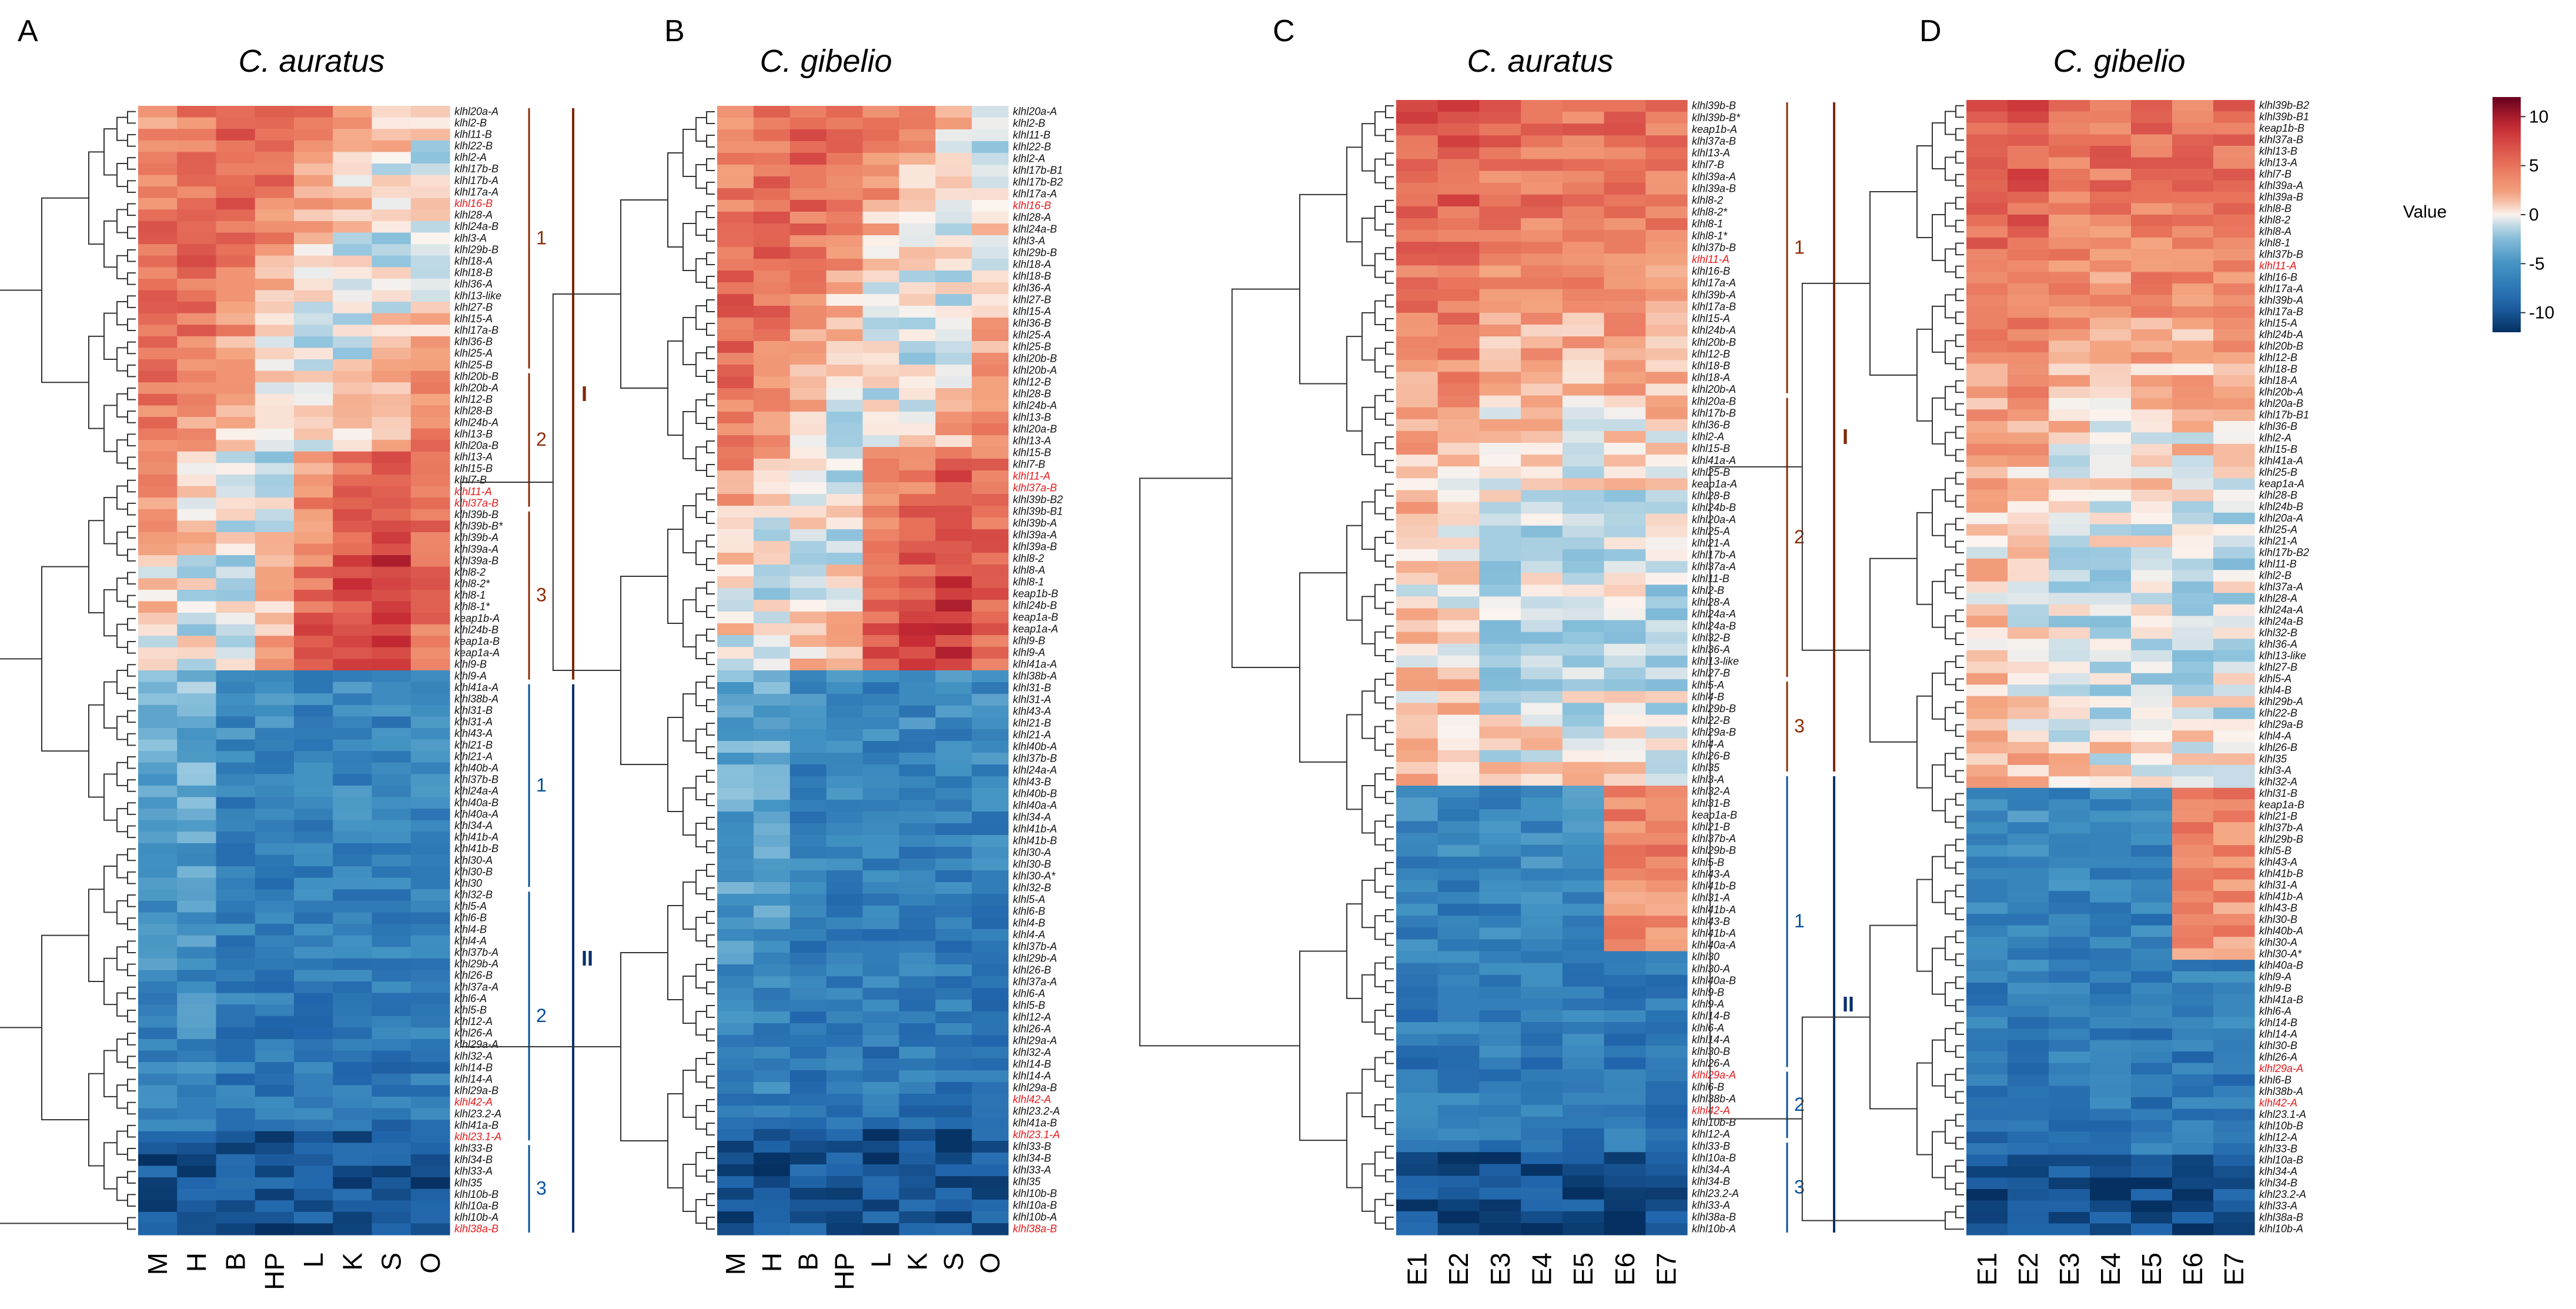  Describe the element at coordinates (2281, 724) in the screenshot. I see `row-label: klhl29a-B` at that location.